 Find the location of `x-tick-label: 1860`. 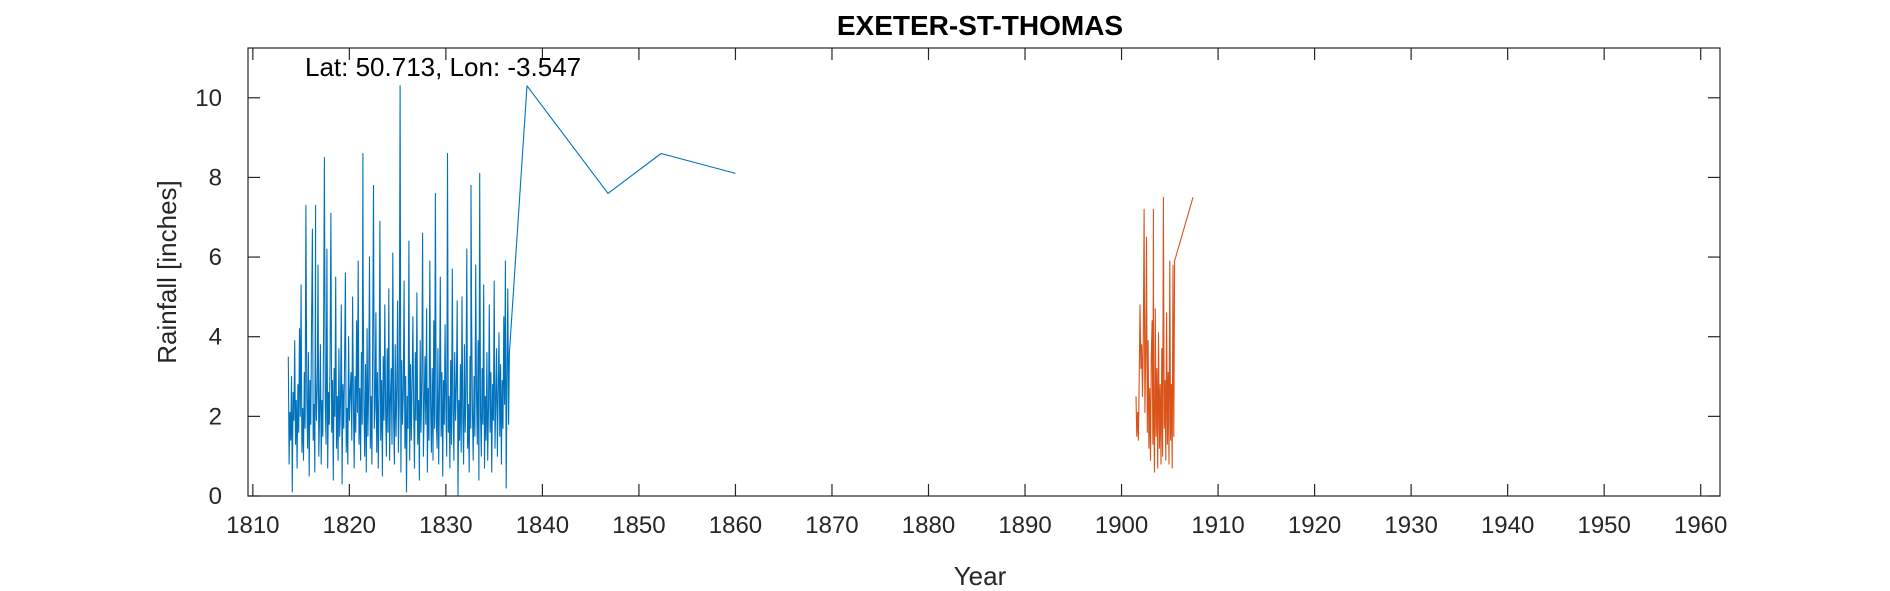

x-tick-label: 1860 is located at coordinates (735, 525).